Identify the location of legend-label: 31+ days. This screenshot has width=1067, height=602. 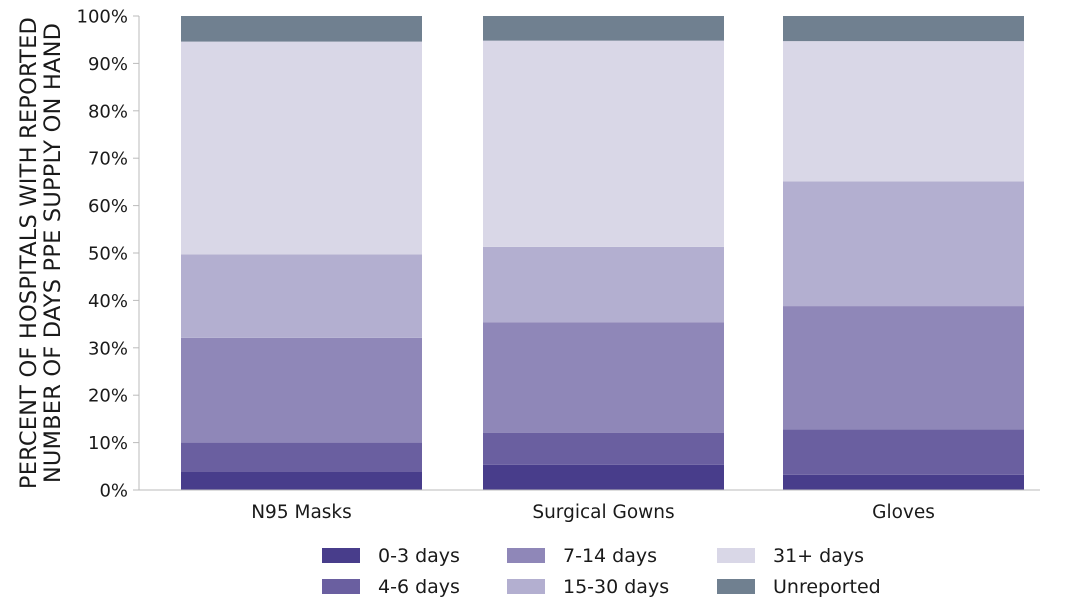
(818, 555).